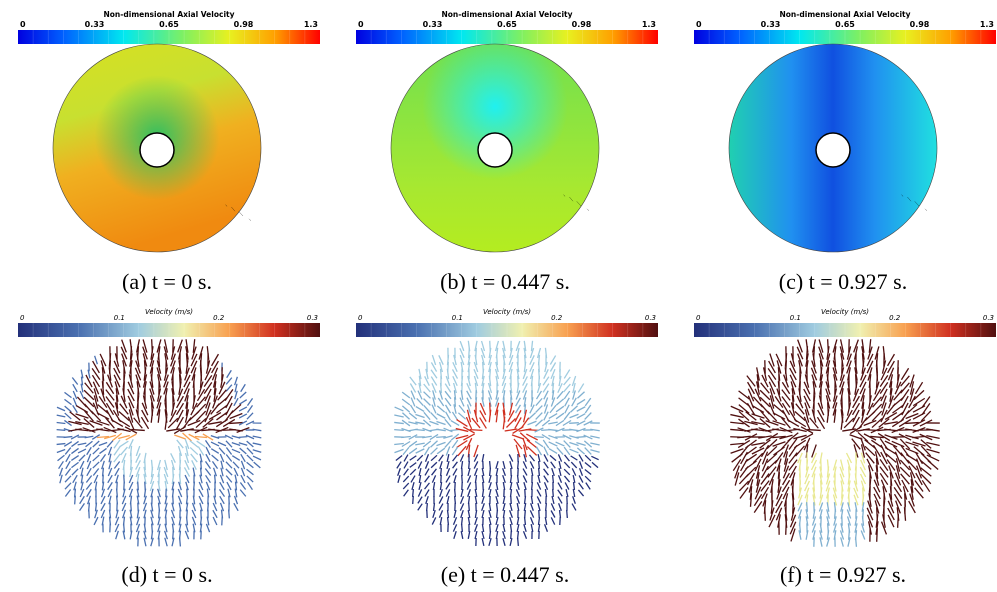 The height and width of the screenshot is (592, 997). I want to click on panel-caption: (a) t = 0 s., so click(167, 281).